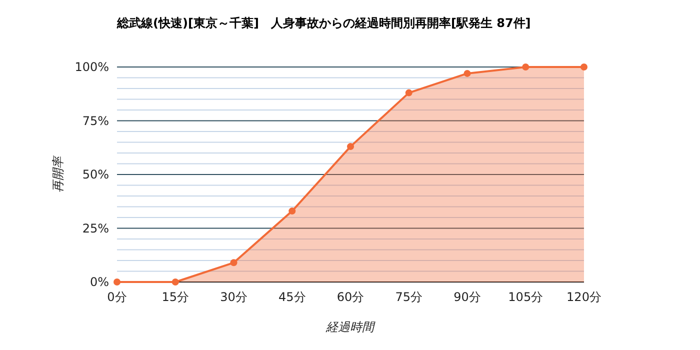 The width and height of the screenshot is (700, 350). What do you see at coordinates (58, 173) in the screenshot?
I see `y-axis-title: 再開率` at bounding box center [58, 173].